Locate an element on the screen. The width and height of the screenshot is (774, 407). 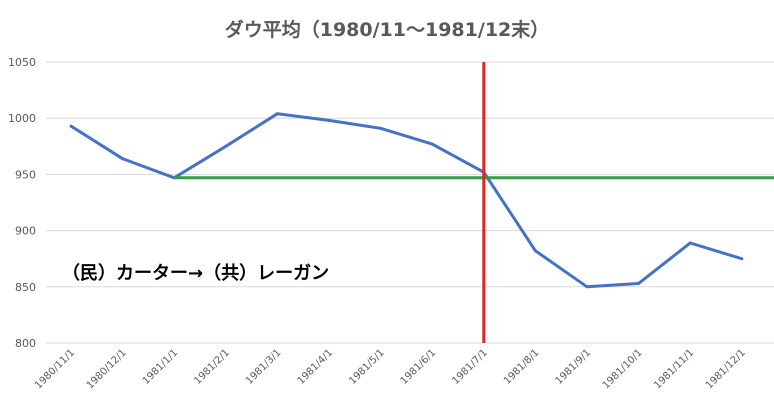
x-tick-label: 1981/12/1 is located at coordinates (726, 369).